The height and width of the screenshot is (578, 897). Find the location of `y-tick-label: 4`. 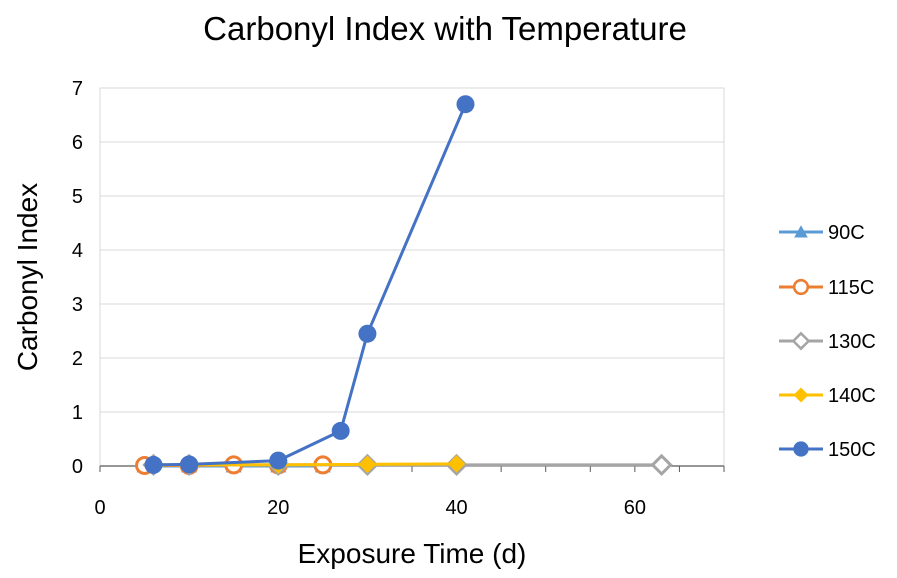

y-tick-label: 4 is located at coordinates (77, 251).